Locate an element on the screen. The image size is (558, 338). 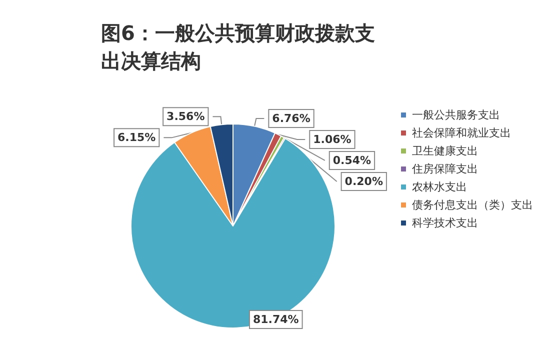
data-label: 6.15% is located at coordinates (137, 137).